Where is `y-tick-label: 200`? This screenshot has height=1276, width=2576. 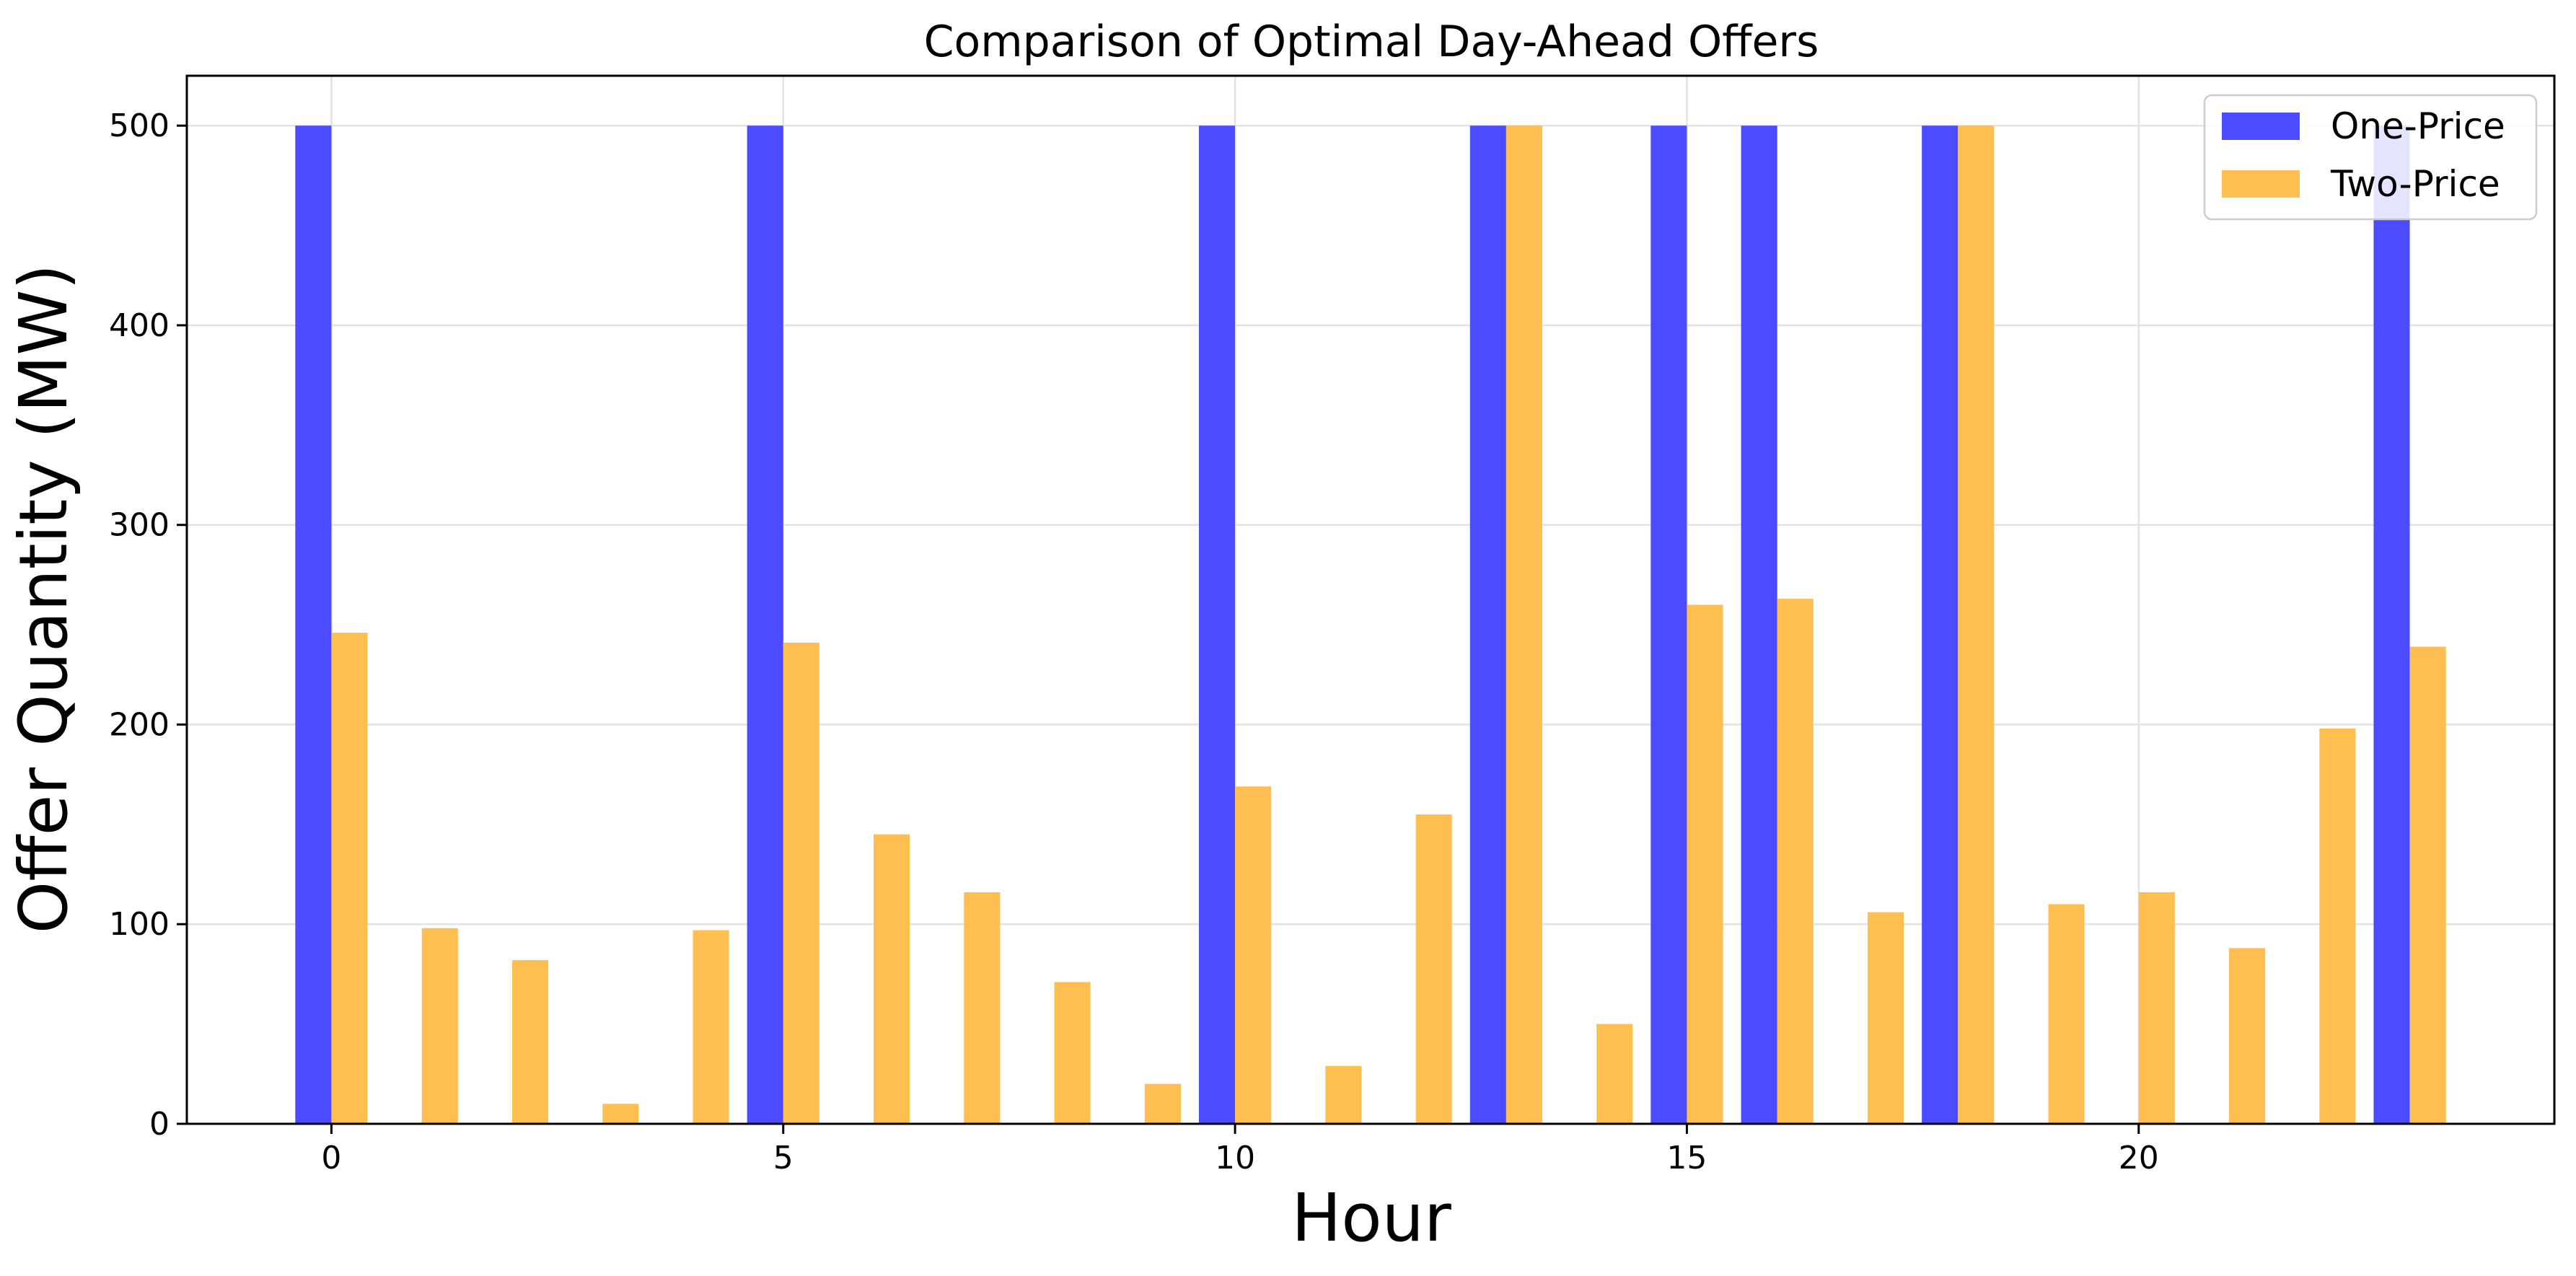 y-tick-label: 200 is located at coordinates (139, 725).